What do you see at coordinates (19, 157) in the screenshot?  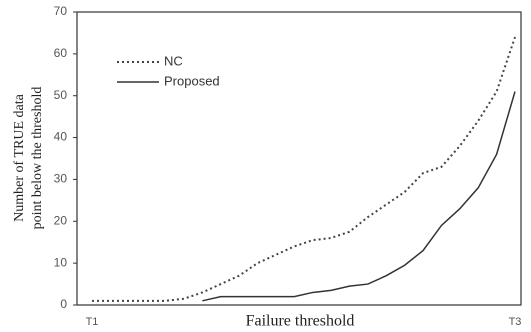 I see `y-axis-label: Number of TRUE data` at bounding box center [19, 157].